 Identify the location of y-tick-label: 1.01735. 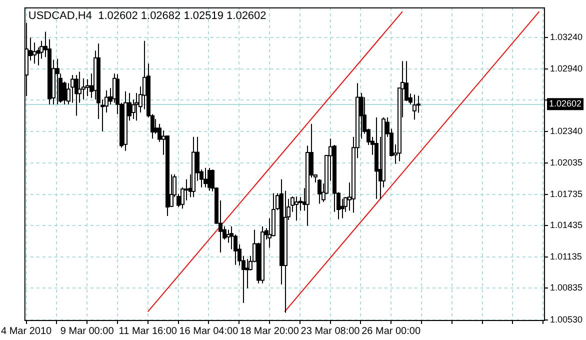
(566, 193).